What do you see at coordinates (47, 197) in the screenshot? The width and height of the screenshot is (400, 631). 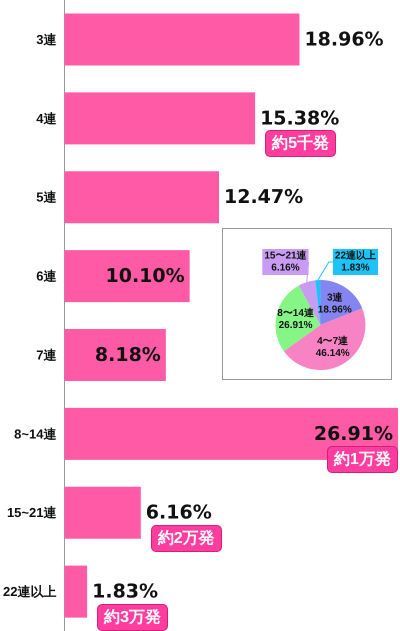 I see `y-tick-label: 5連` at bounding box center [47, 197].